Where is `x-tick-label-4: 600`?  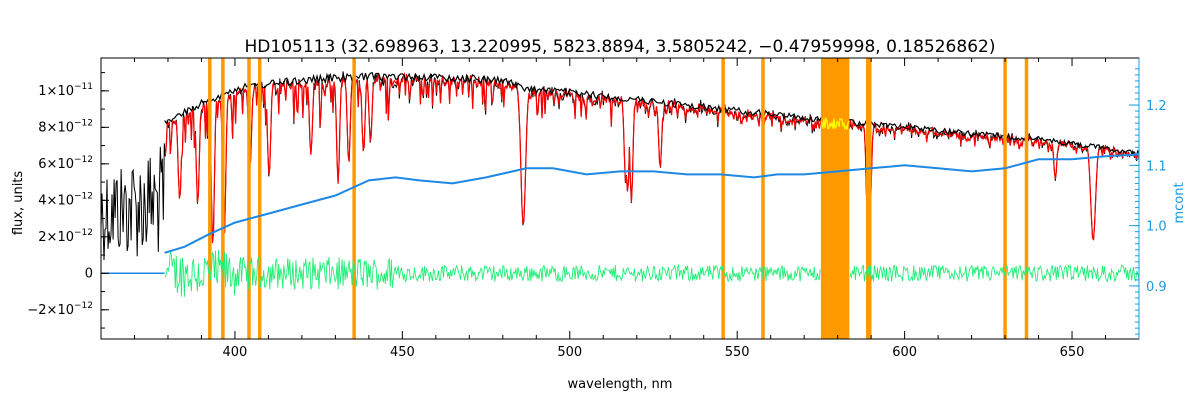
x-tick-label-4: 600 is located at coordinates (904, 352).